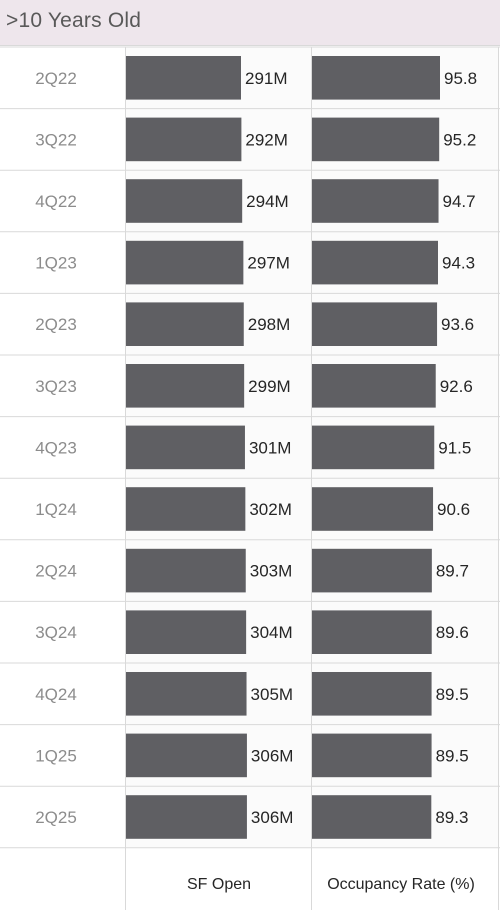 This screenshot has height=910, width=500. I want to click on occupancy-value-label: 93.6, so click(457, 324).